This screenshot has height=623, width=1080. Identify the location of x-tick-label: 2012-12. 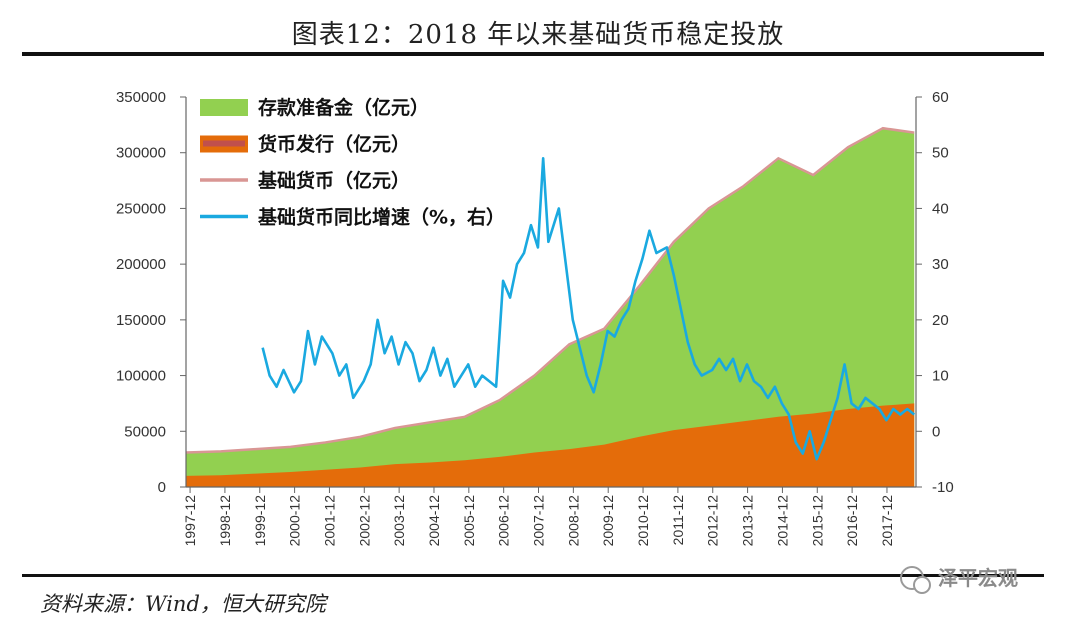
(713, 521).